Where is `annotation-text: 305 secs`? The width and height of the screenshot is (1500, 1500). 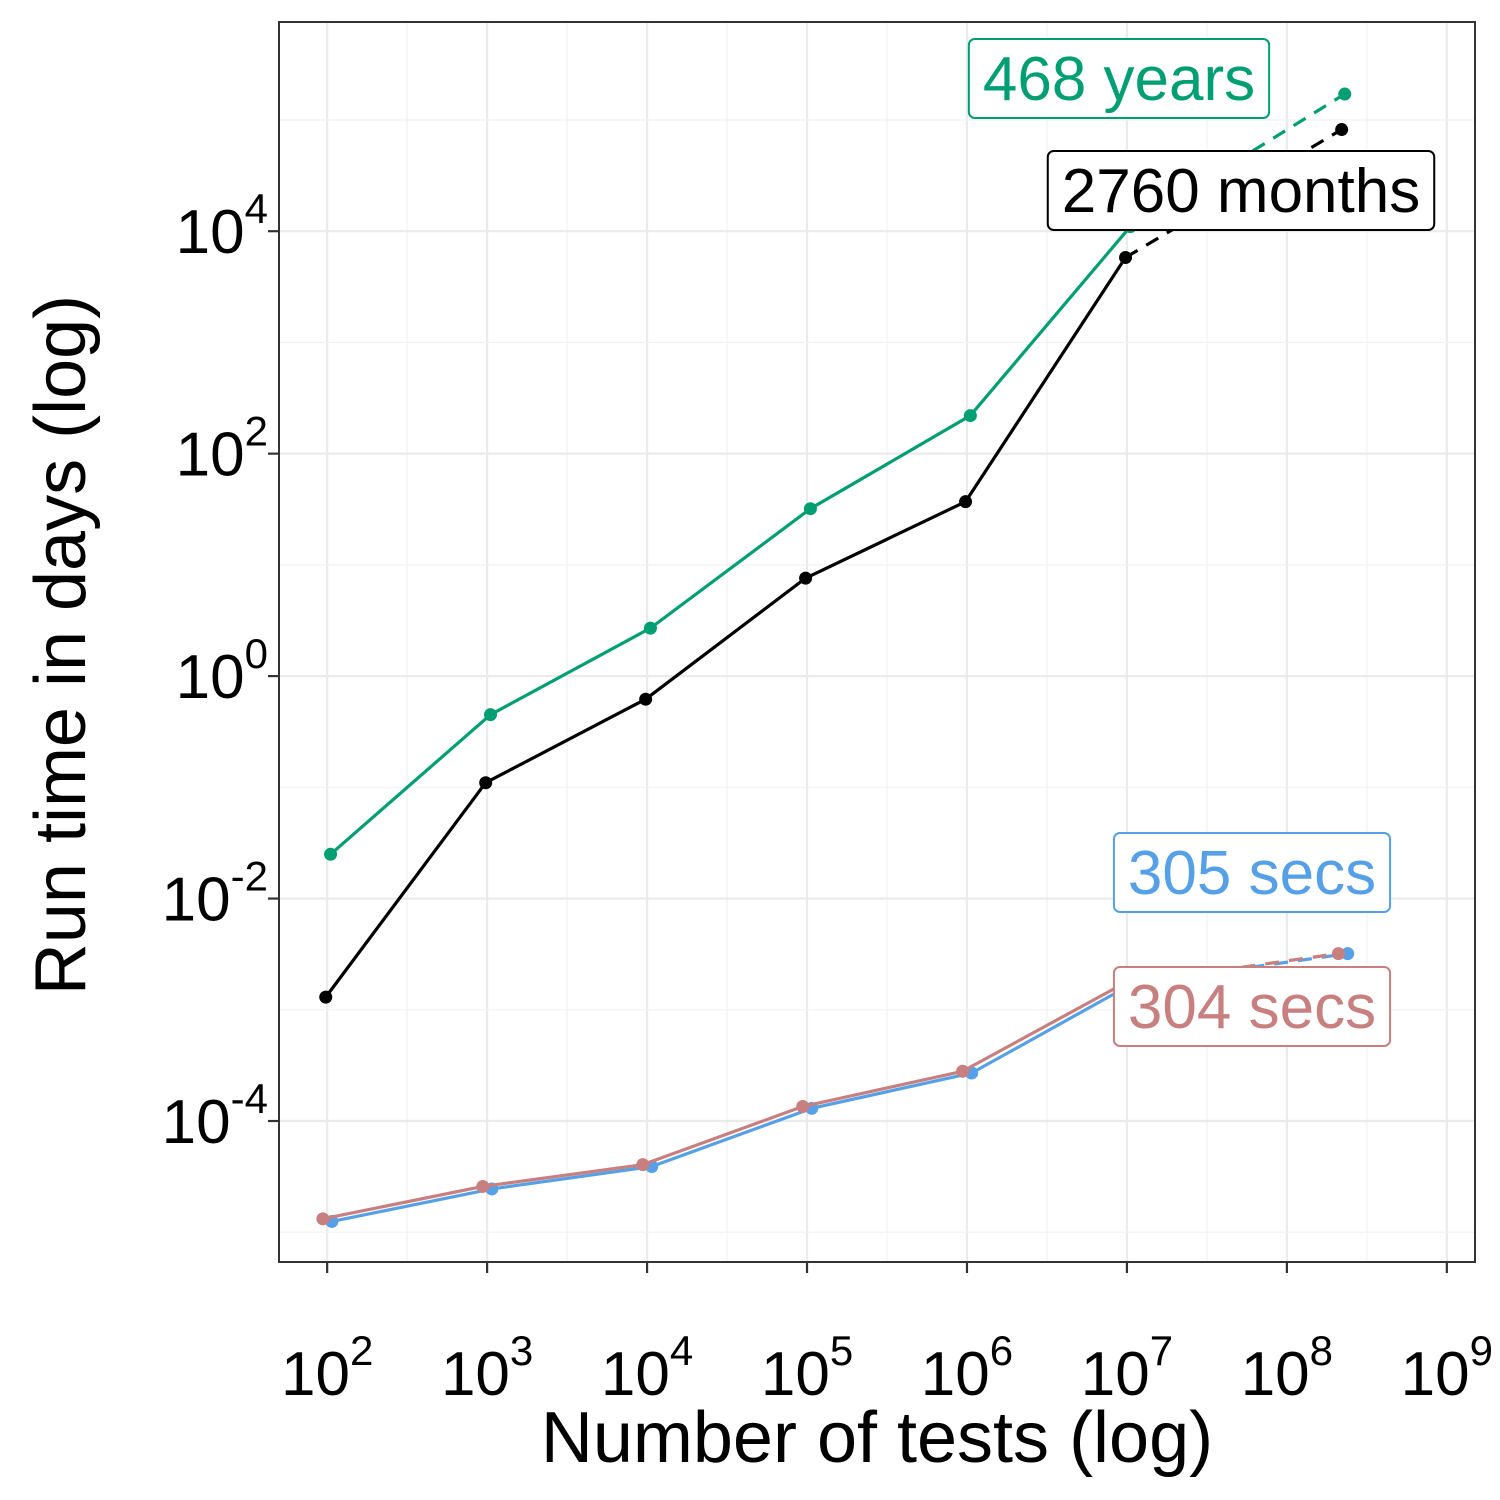
annotation-text: 305 secs is located at coordinates (1252, 873).